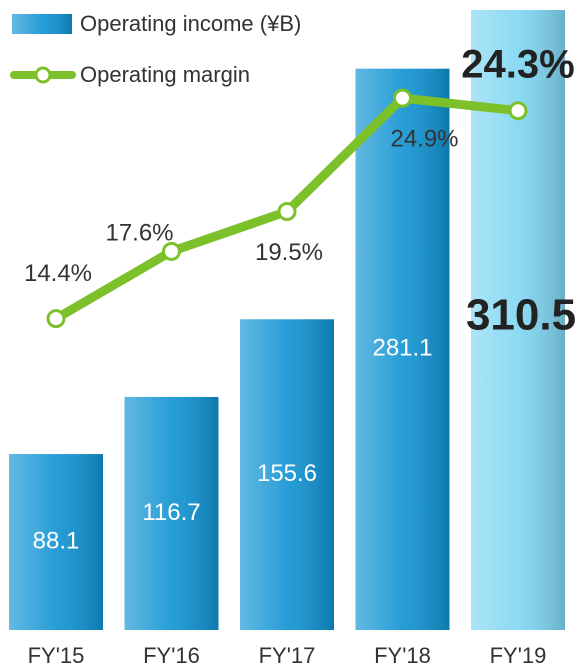 The width and height of the screenshot is (588, 670). Describe the element at coordinates (58, 273) in the screenshot. I see `margin-value-label: 14.4%` at that location.